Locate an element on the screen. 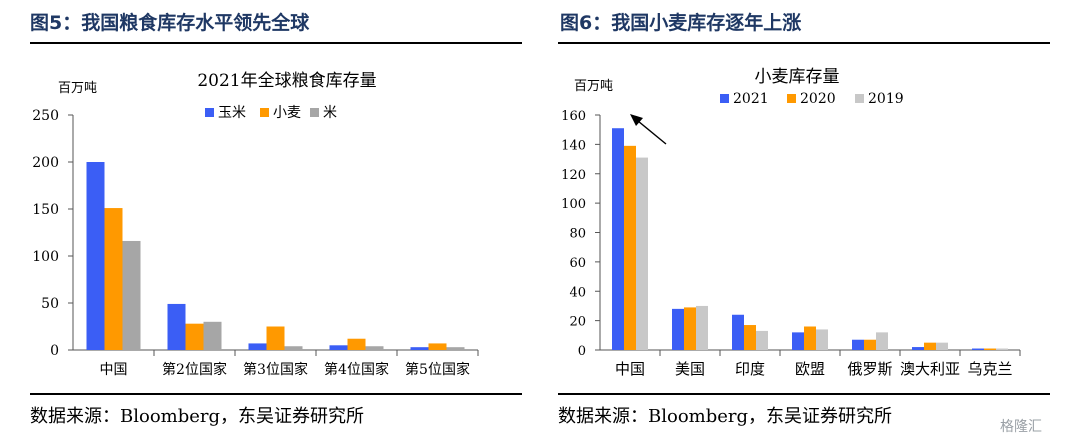 The width and height of the screenshot is (1080, 444). chart2-legend-label: 2021 is located at coordinates (751, 99).